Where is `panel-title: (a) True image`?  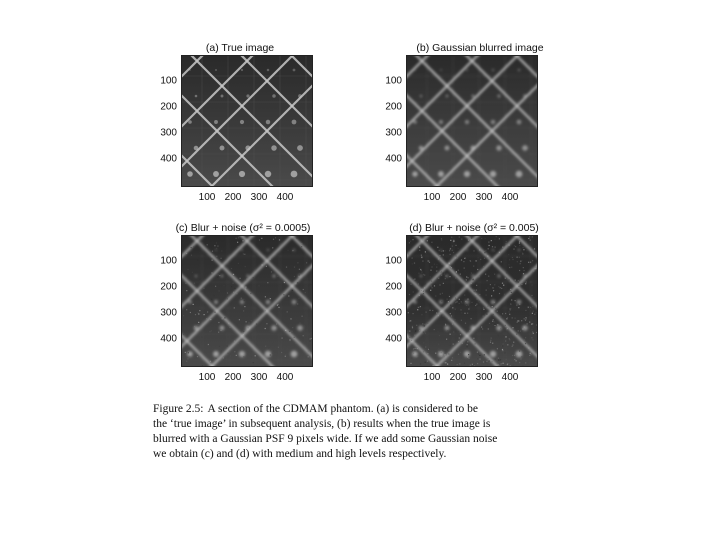
panel-title: (a) True image is located at coordinates (240, 48).